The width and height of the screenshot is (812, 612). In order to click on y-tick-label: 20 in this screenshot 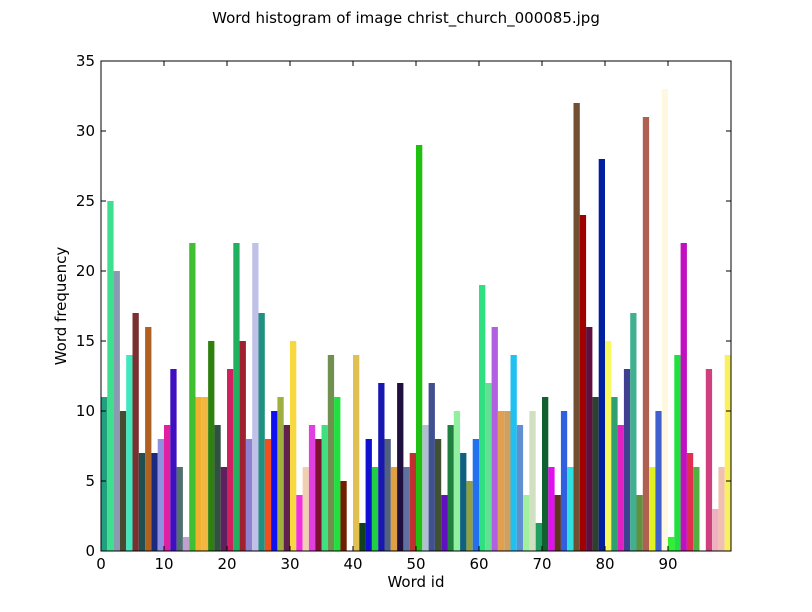, I will do `click(85, 271)`.